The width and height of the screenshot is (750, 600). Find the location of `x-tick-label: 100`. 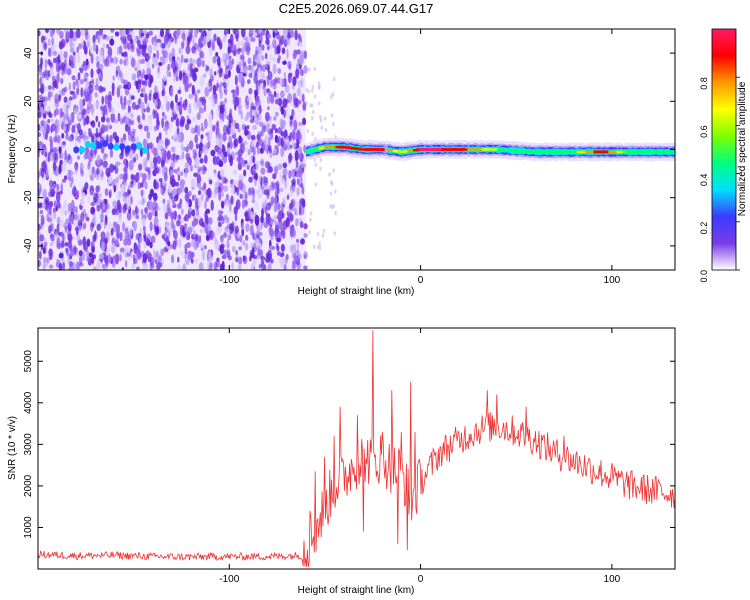

x-tick-label: 100 is located at coordinates (612, 579).